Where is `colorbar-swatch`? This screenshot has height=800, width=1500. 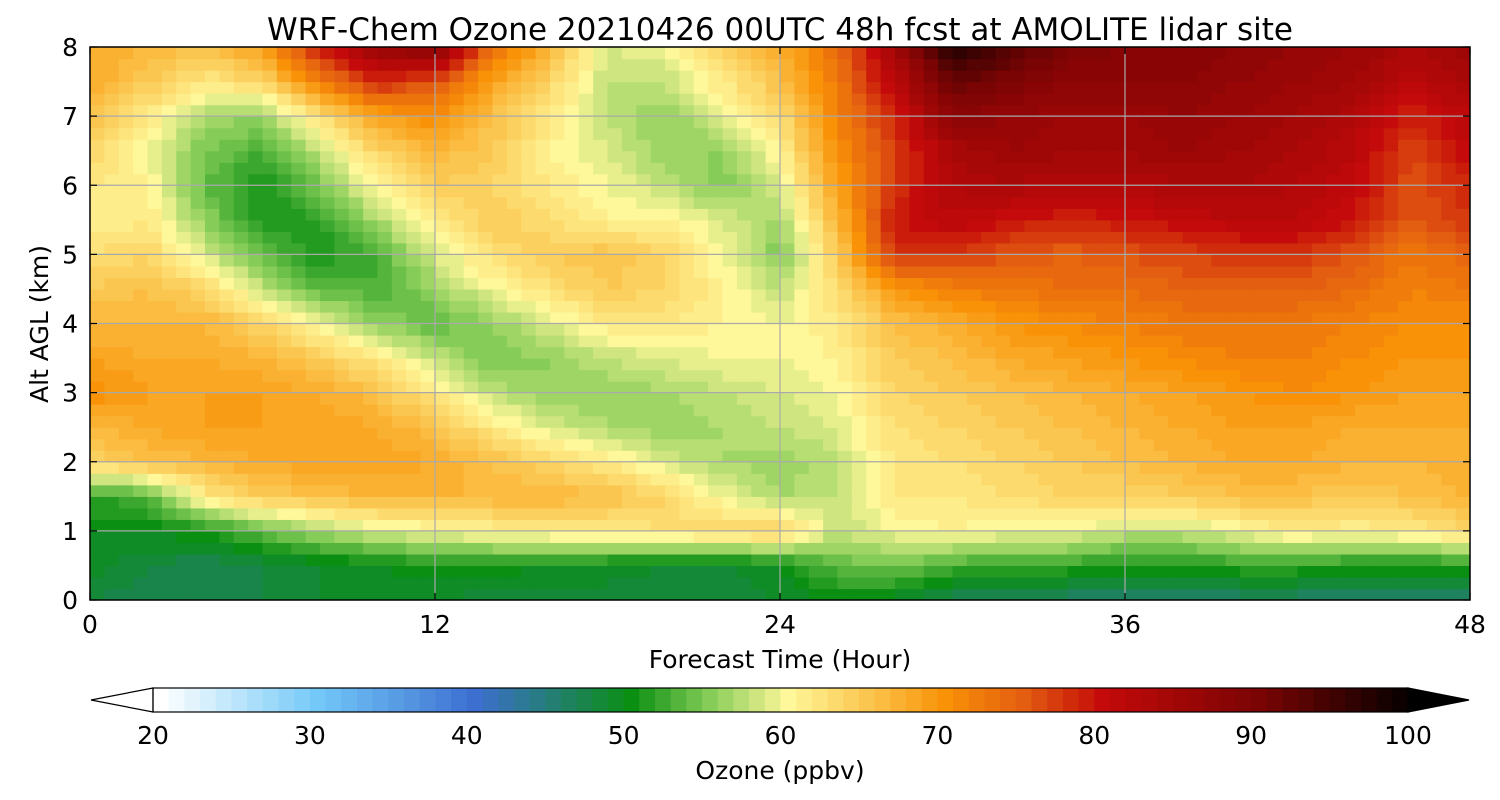
colorbar-swatch is located at coordinates (867, 700).